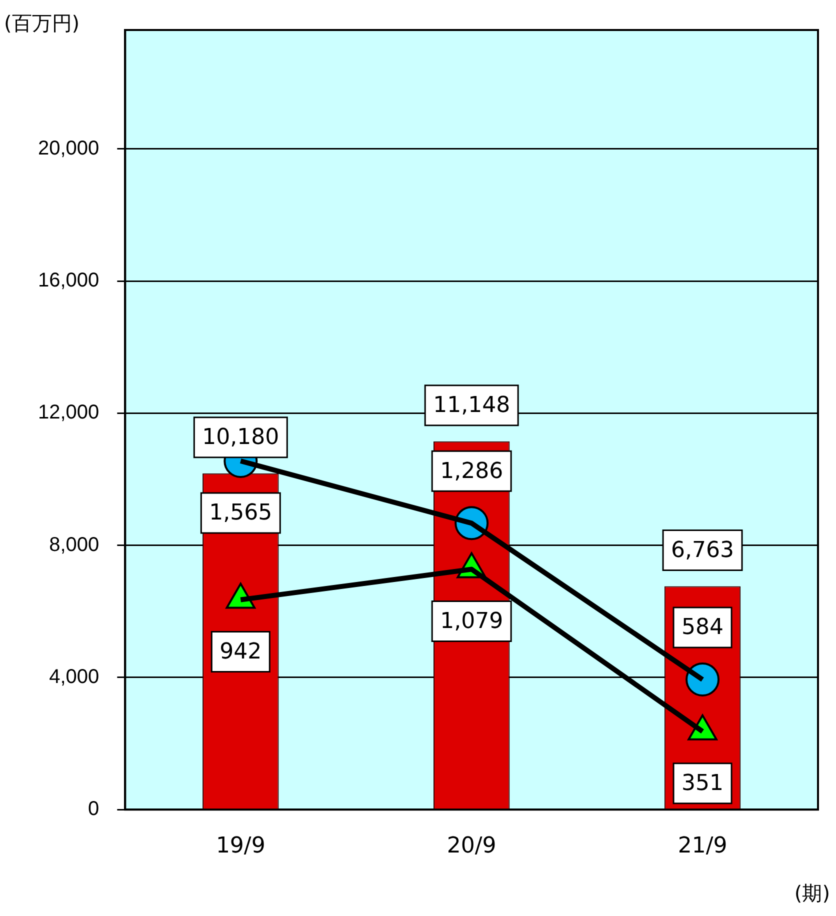  Describe the element at coordinates (472, 621) in the screenshot. I see `data-label: 1,079` at that location.